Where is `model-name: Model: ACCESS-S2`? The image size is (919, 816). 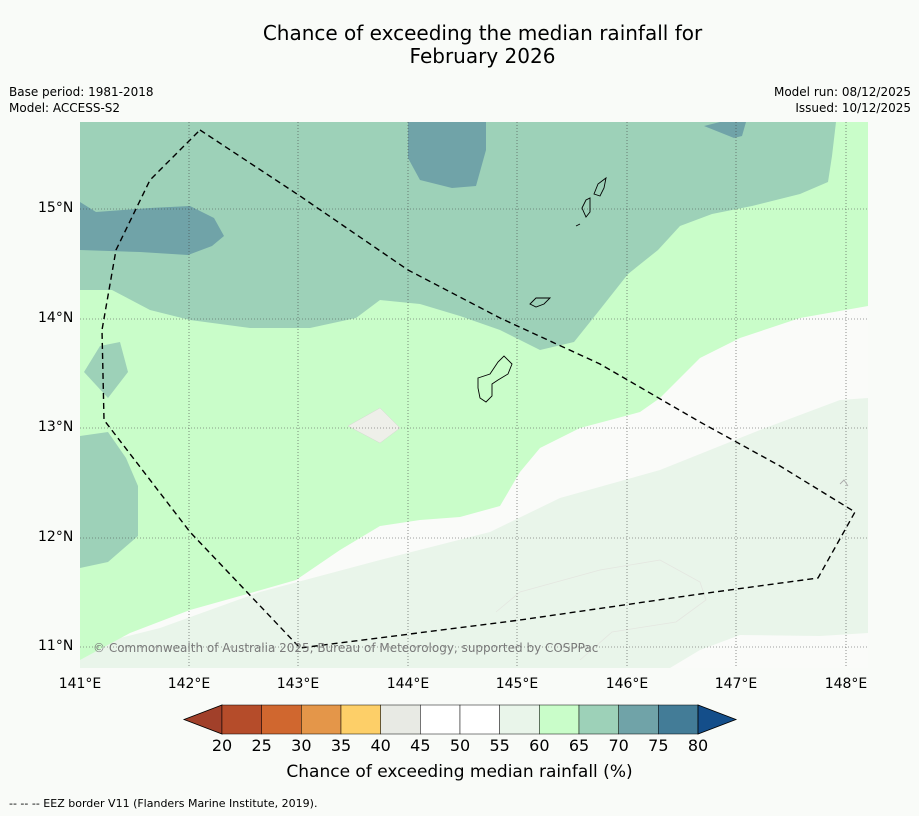 model-name: Model: ACCESS-S2 is located at coordinates (65, 108).